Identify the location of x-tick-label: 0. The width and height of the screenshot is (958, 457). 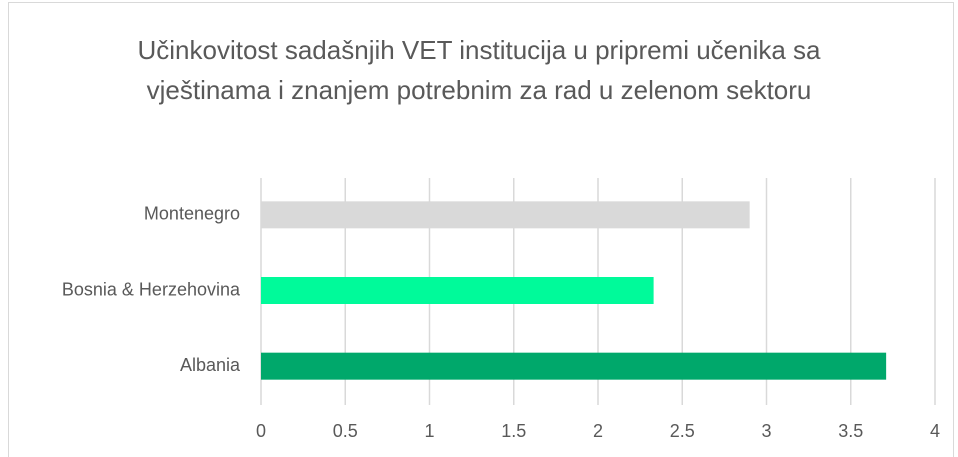
(261, 431).